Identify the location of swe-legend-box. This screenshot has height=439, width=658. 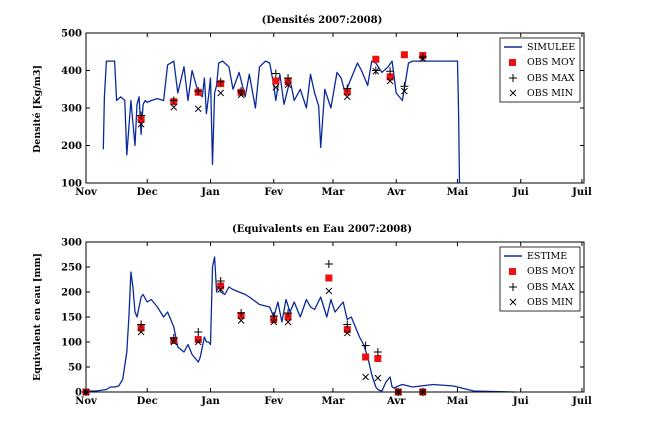
(540, 279).